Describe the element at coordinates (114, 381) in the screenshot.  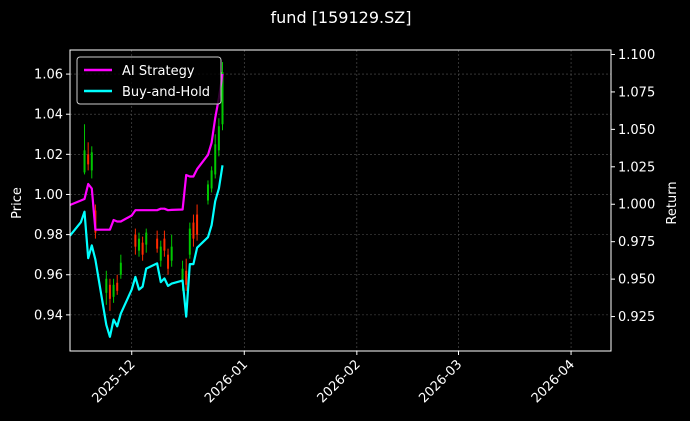
I see `x-tick-label: 2025-12` at that location.